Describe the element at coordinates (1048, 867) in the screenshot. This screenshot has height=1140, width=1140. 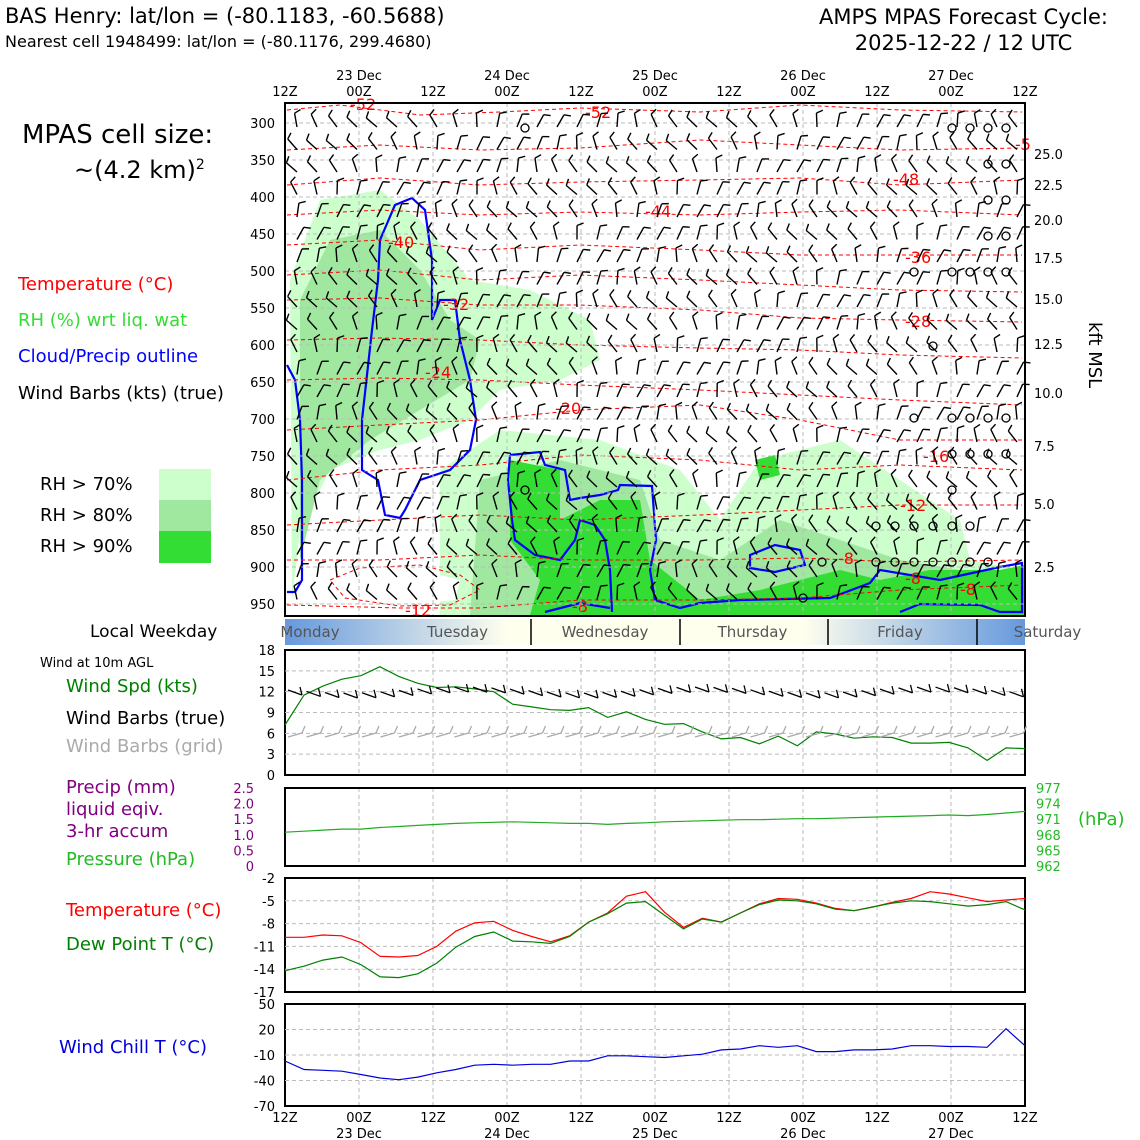
I see `pressure-ytick: 962` at that location.